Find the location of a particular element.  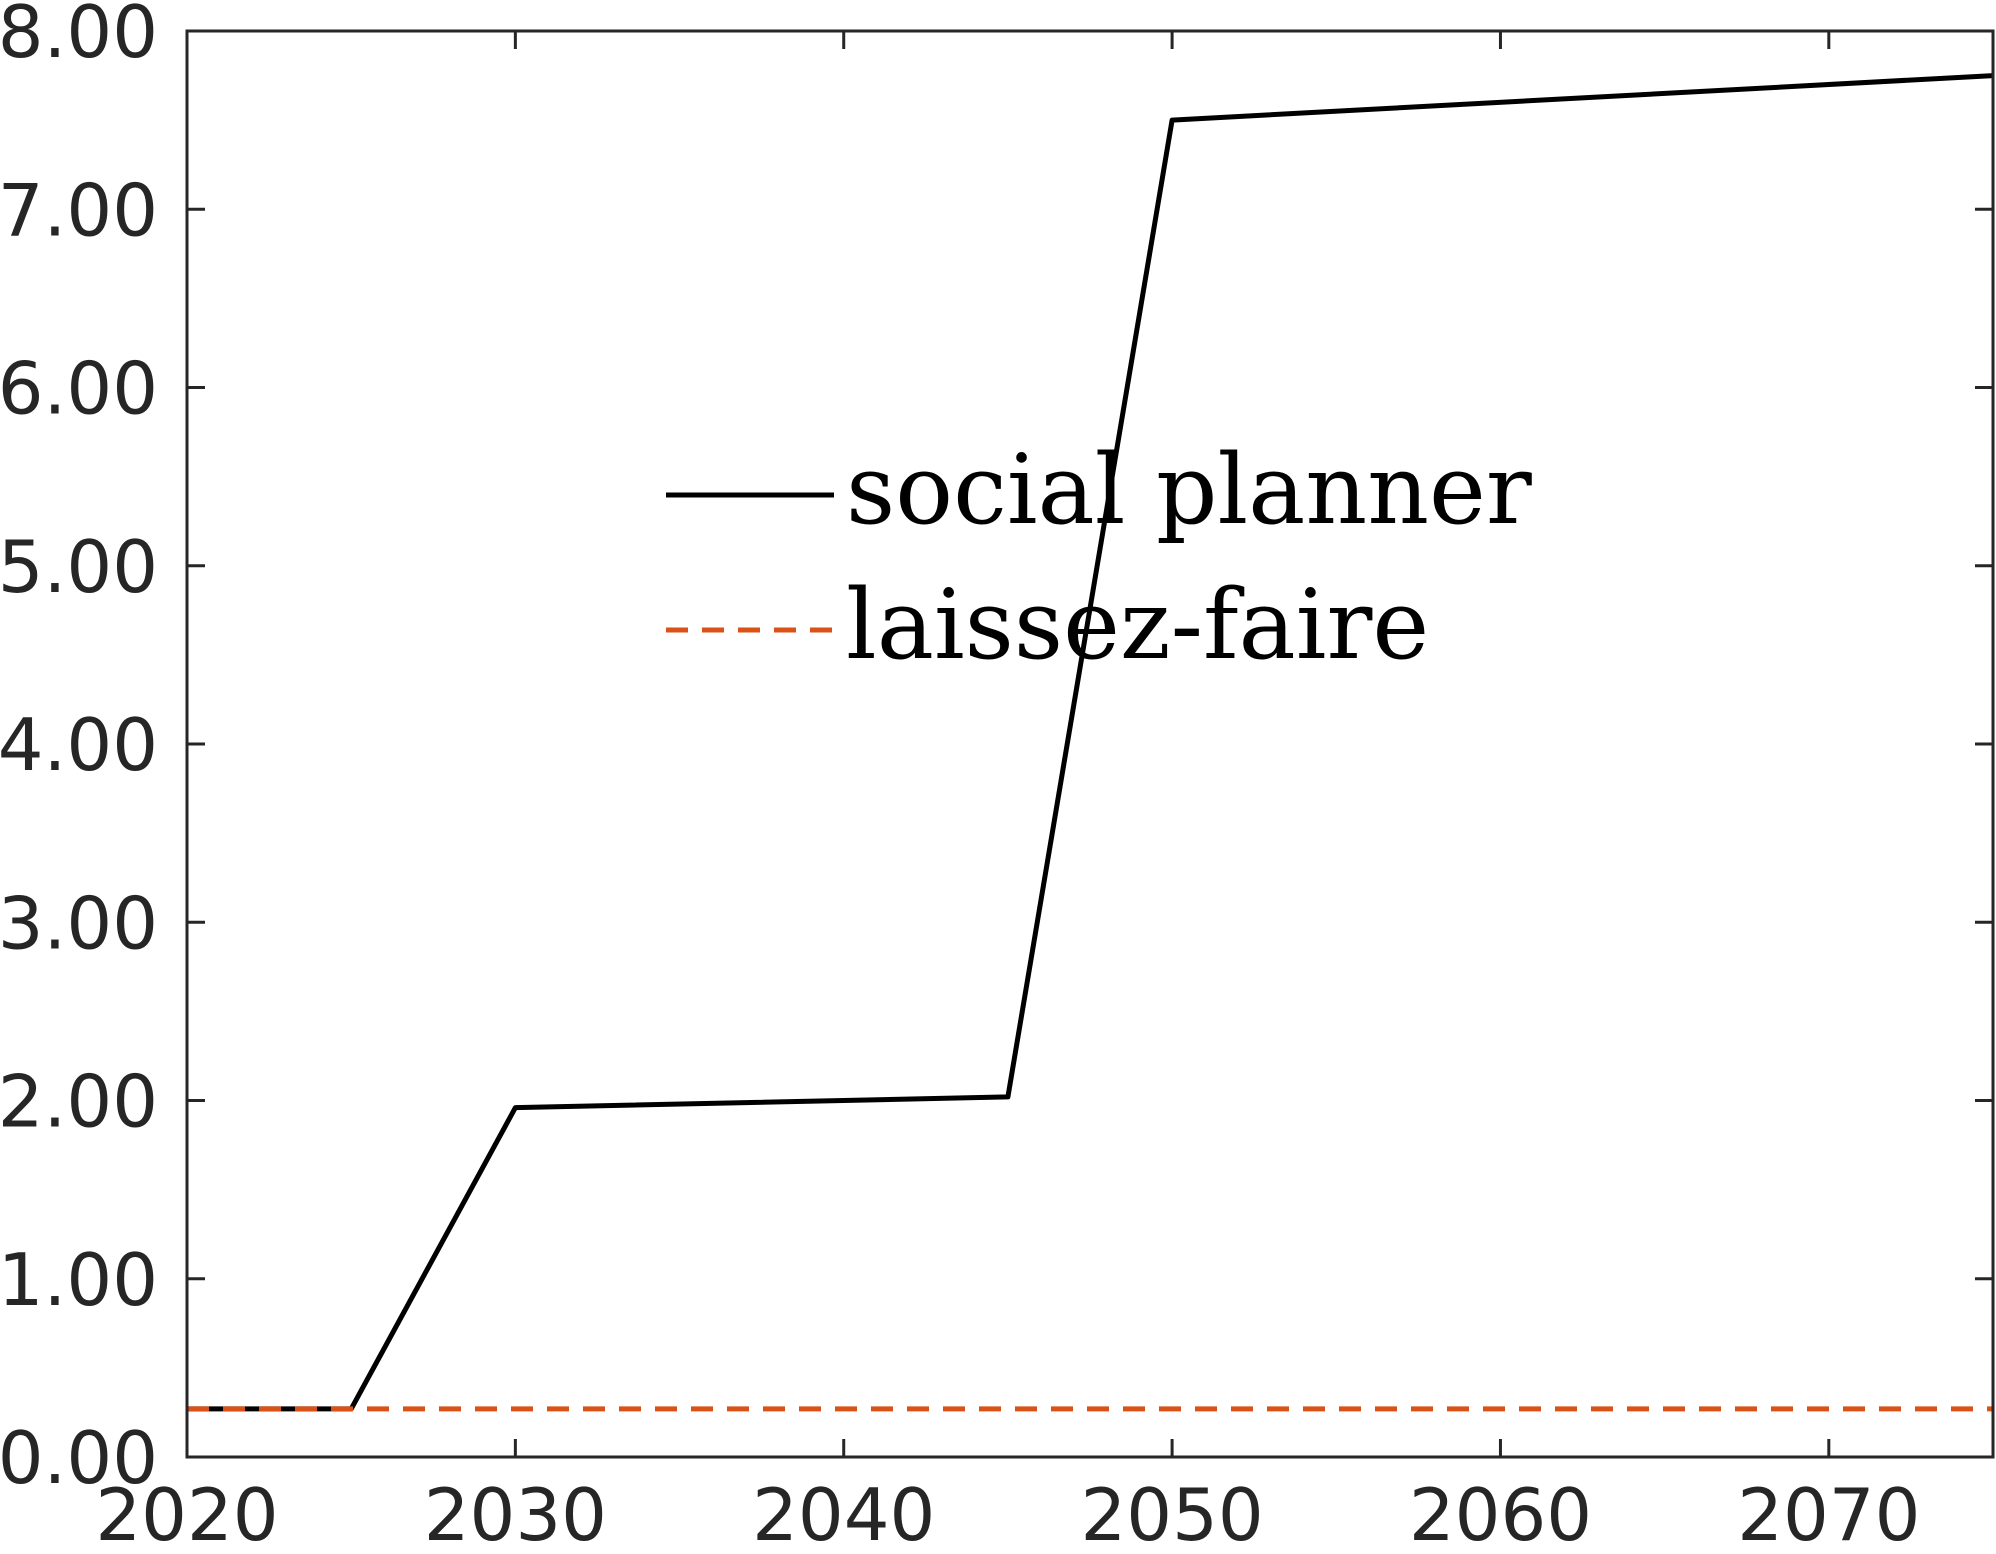

y-tick-label: 7.00 is located at coordinates (79, 210).